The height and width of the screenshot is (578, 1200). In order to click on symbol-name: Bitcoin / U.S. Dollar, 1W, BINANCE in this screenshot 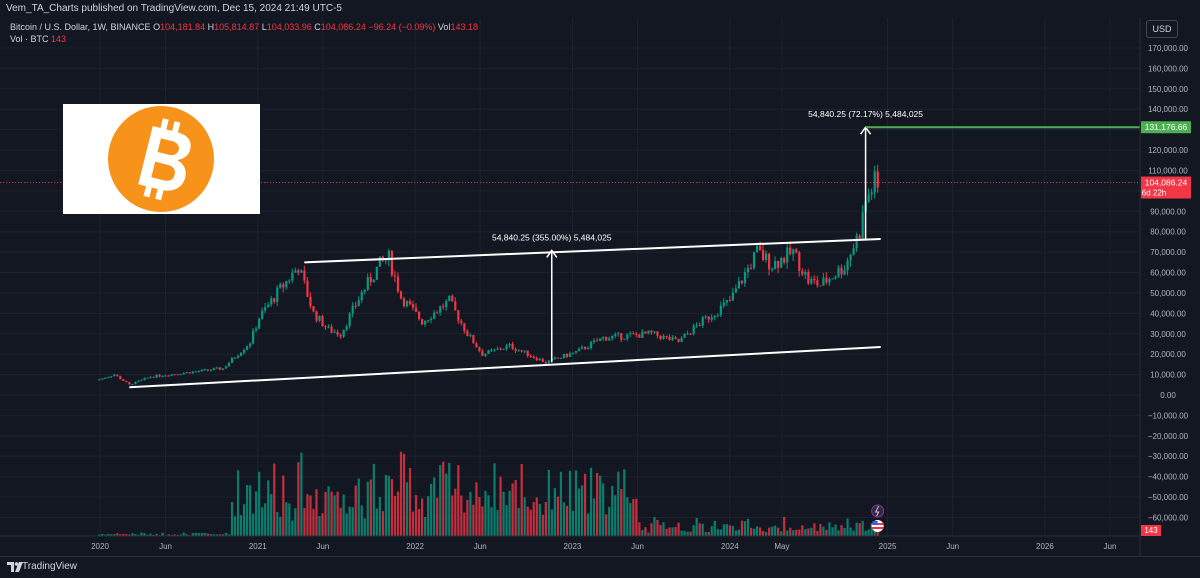, I will do `click(80, 27)`.